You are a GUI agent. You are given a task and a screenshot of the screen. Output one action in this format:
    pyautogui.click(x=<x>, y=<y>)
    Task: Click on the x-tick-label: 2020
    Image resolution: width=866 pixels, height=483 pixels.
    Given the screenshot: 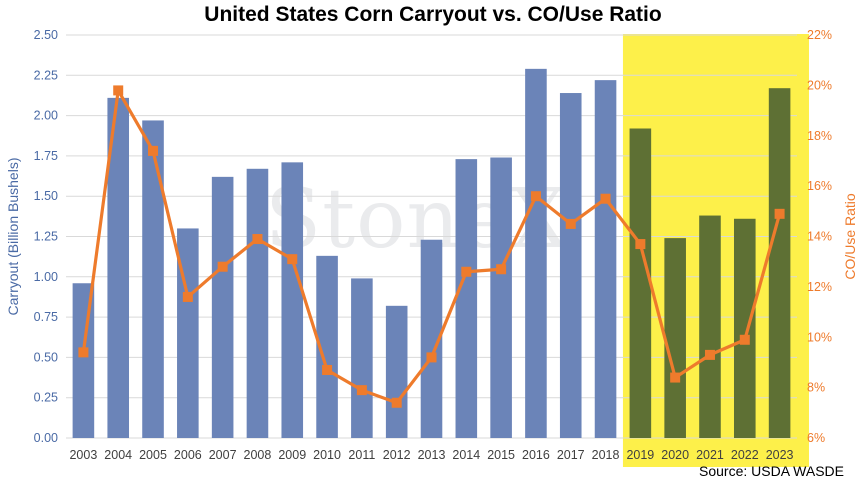 What is the action you would take?
    pyautogui.click(x=675, y=455)
    